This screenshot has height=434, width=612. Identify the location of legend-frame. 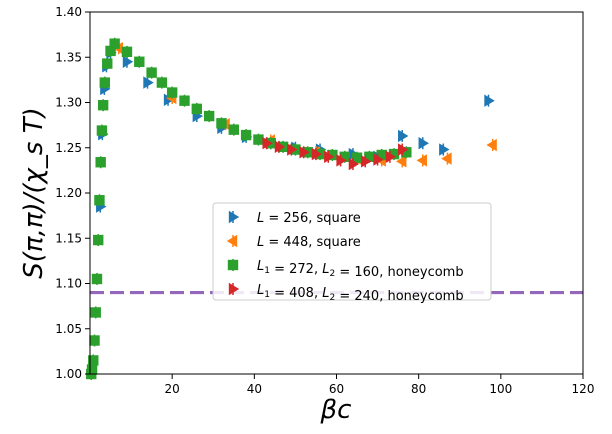
(352, 251).